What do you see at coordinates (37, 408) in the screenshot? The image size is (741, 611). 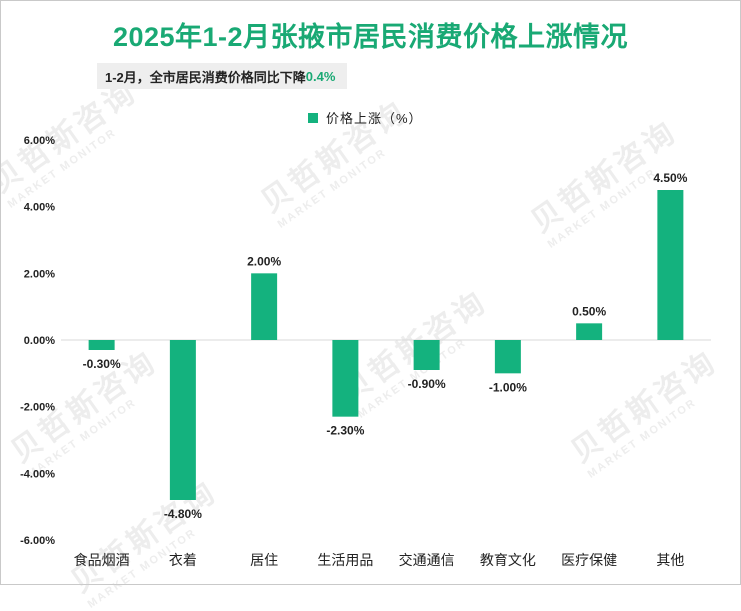 I see `y-tick-label: -2.00%` at bounding box center [37, 408].